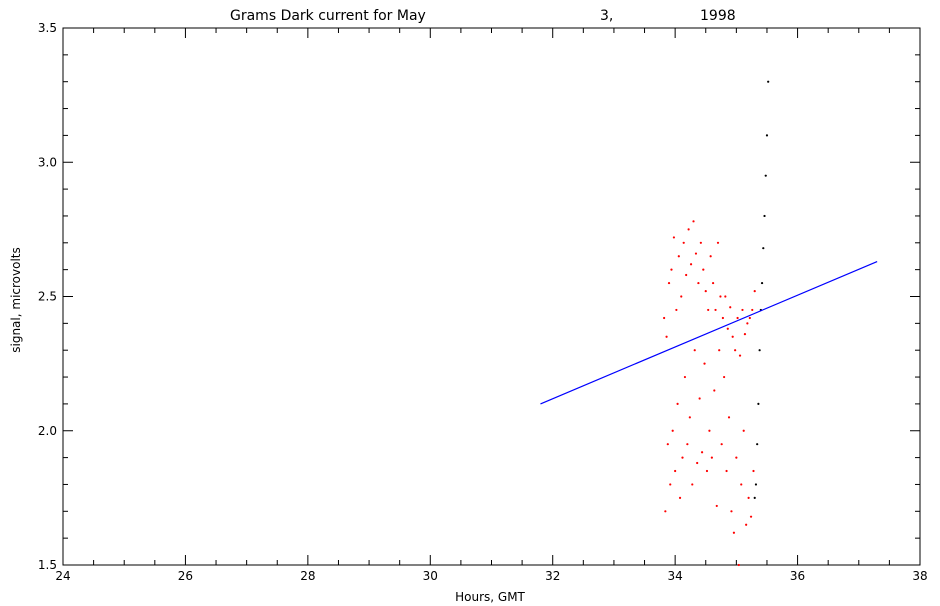 This screenshot has height=606, width=940. What do you see at coordinates (919, 576) in the screenshot?
I see `x-tick-label: 38` at bounding box center [919, 576].